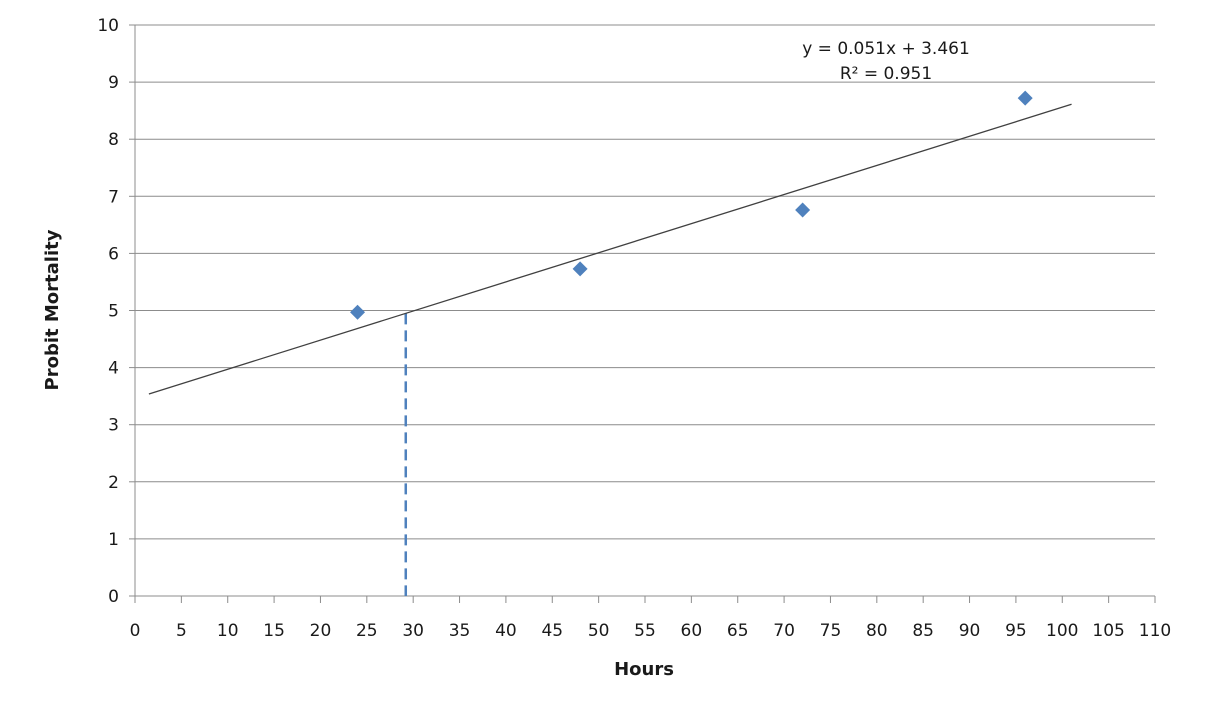  I want to click on x-tick-label: 85, so click(923, 631).